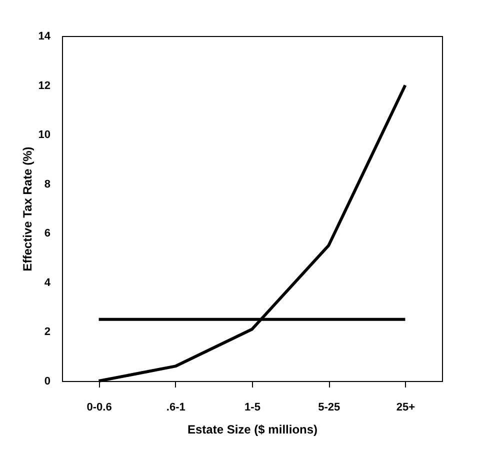 This screenshot has height=458, width=485. What do you see at coordinates (45, 36) in the screenshot?
I see `y-tick-label: 14` at bounding box center [45, 36].